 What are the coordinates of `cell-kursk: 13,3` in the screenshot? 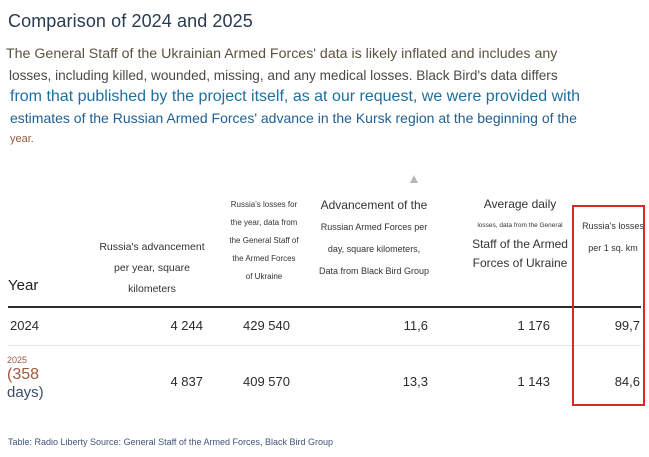 It's located at (415, 381).